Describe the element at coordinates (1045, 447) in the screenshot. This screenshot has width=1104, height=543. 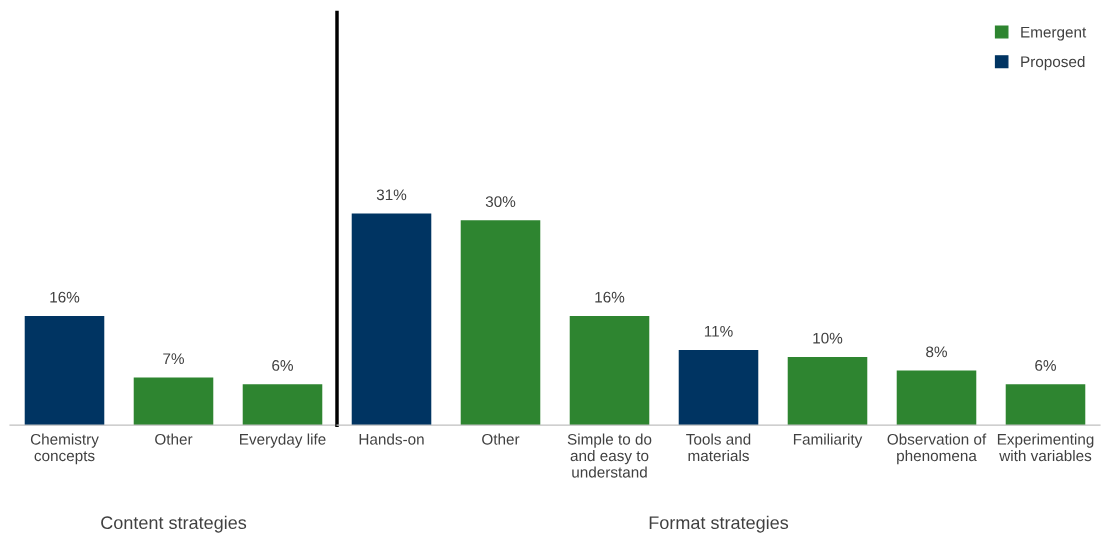
I see `x-tick-label: Experimenting with variables` at that location.